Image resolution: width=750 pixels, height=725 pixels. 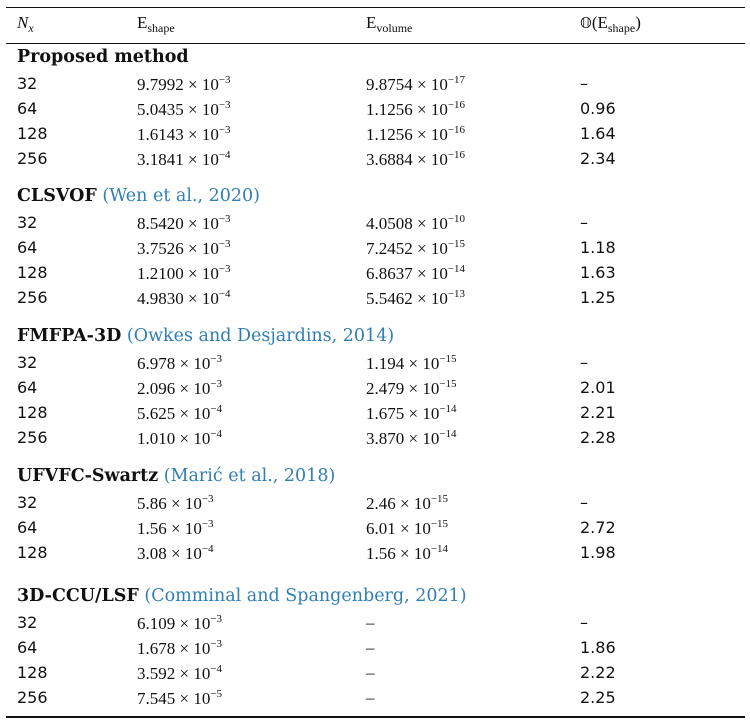 I want to click on cell-order: 2.72, so click(x=598, y=527).